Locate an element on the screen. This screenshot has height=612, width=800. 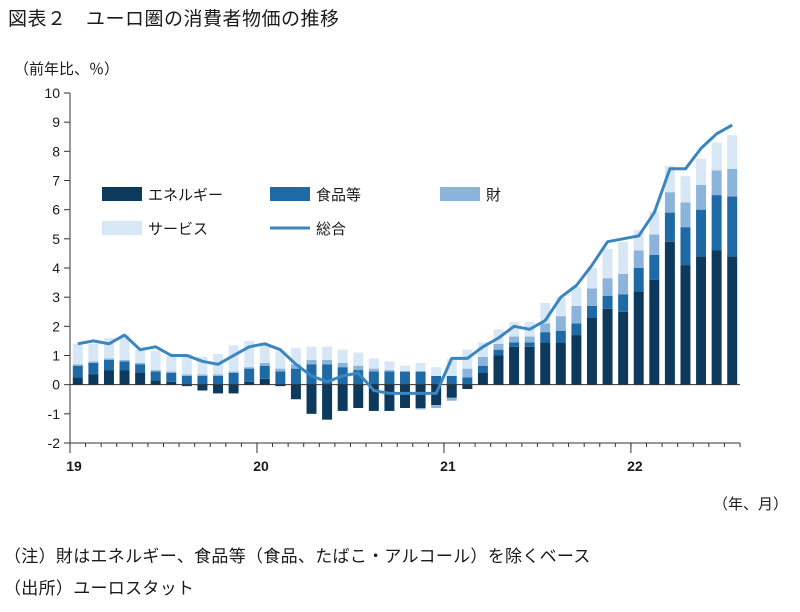
legend-label: 財 is located at coordinates (493, 195).